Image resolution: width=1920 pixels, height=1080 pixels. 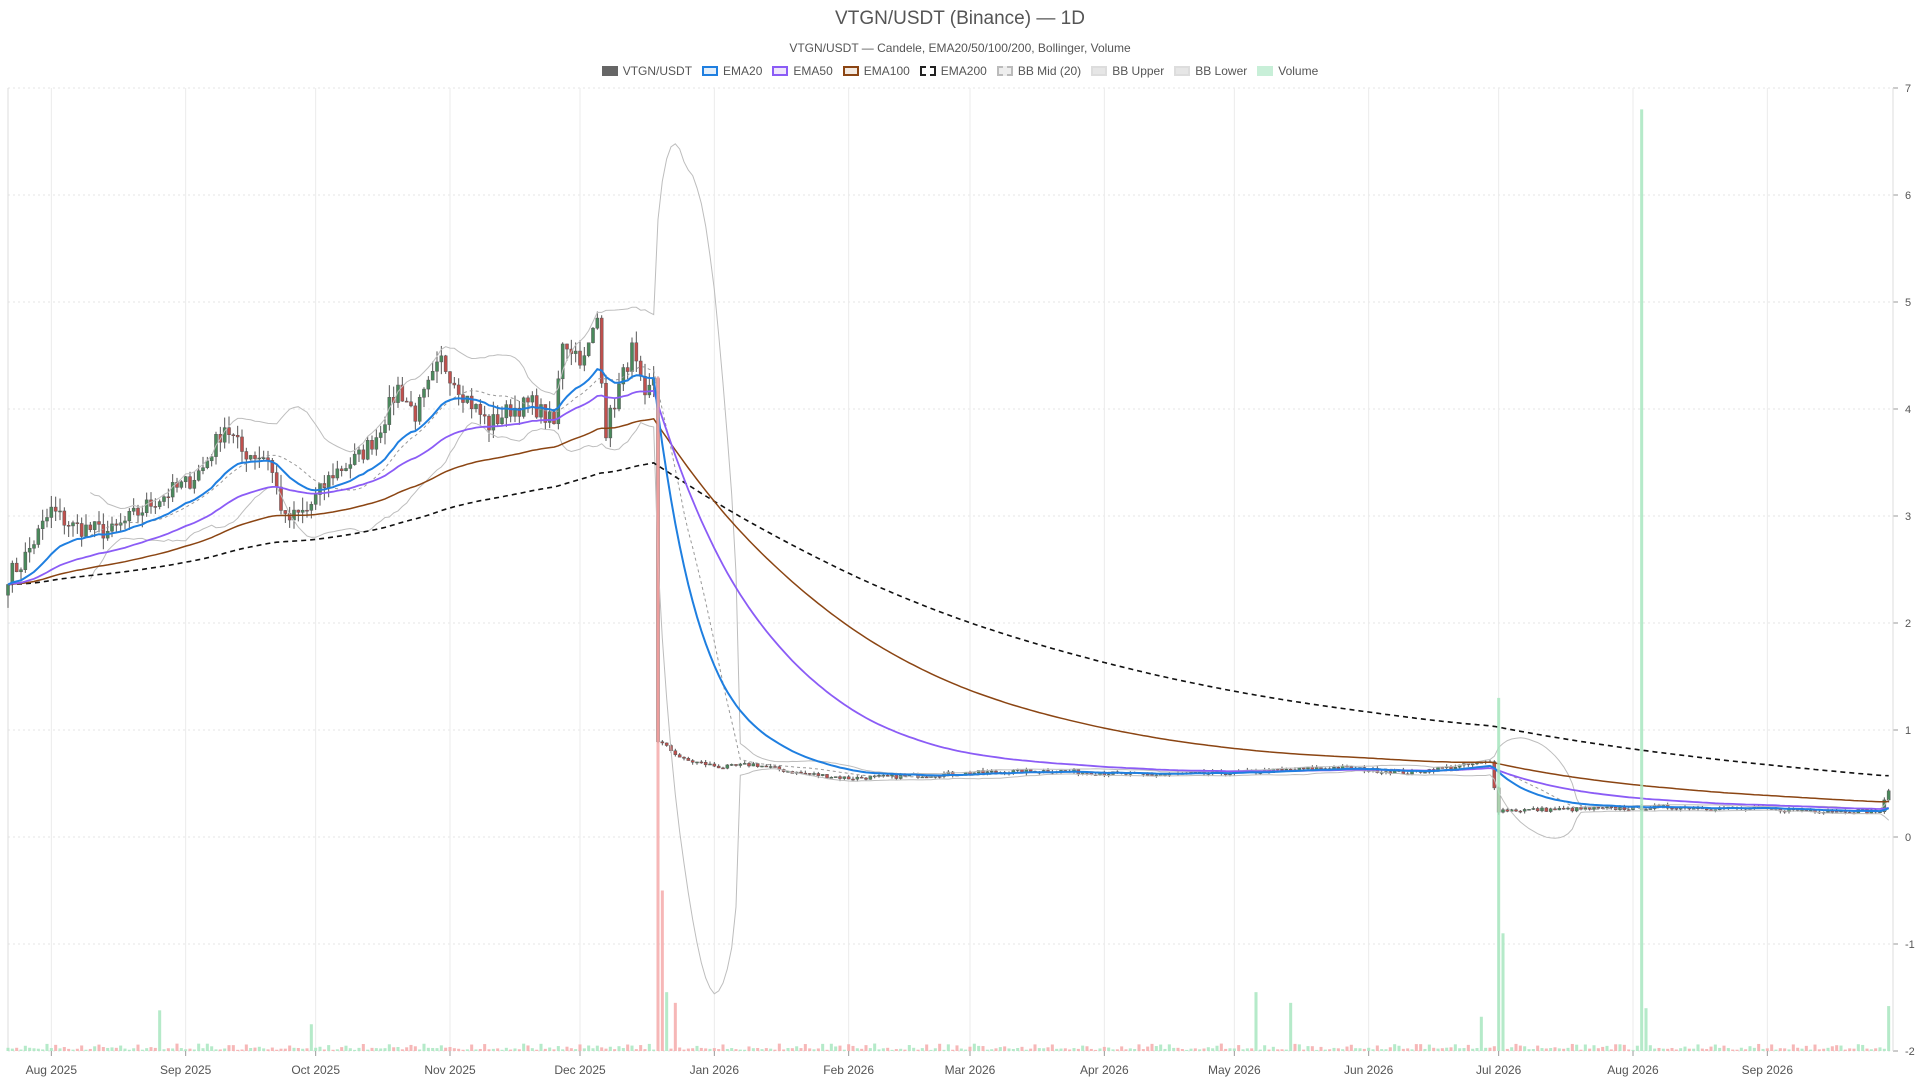 What do you see at coordinates (1633, 1070) in the screenshot?
I see `x-tick-label: Aug 2026` at bounding box center [1633, 1070].